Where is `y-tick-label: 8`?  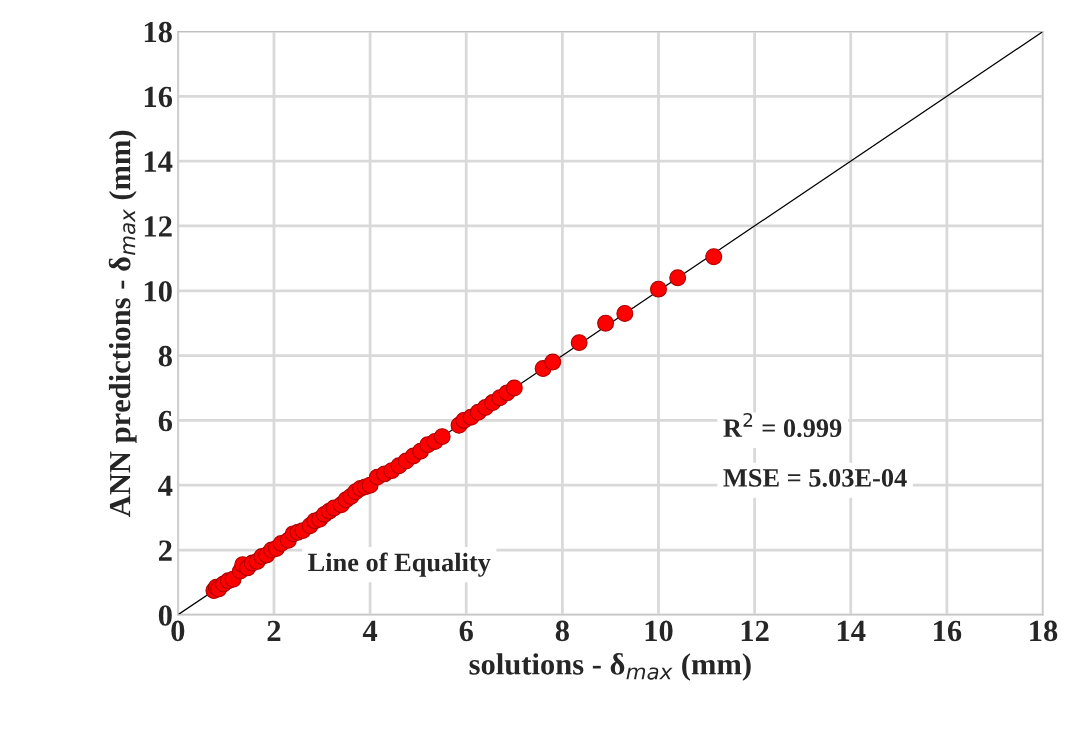
y-tick-label: 8 is located at coordinates (165, 356).